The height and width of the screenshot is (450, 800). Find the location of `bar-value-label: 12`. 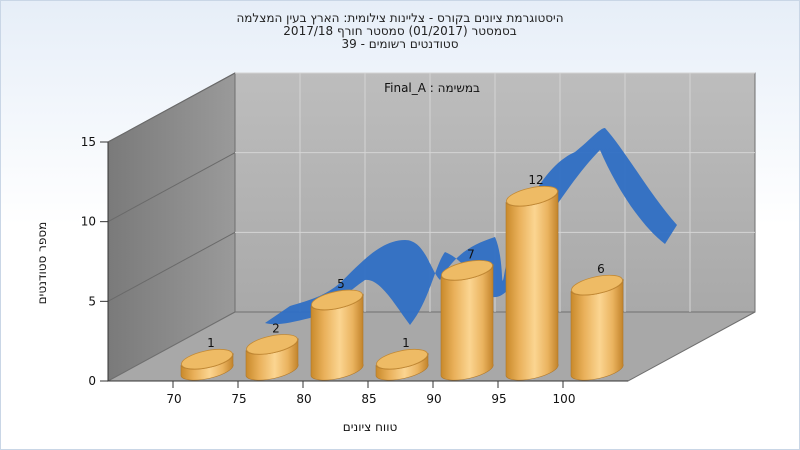

bar-value-label: 12 is located at coordinates (535, 180).